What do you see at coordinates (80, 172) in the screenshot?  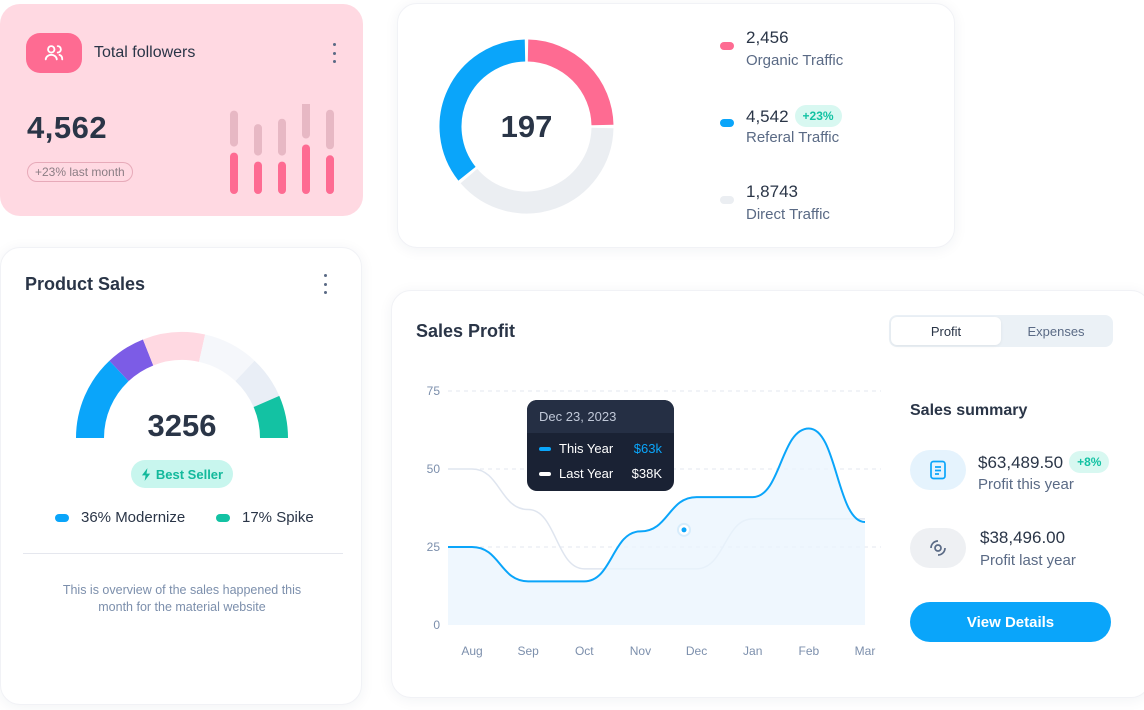 I see `followers-growth-badge: +23% last month` at bounding box center [80, 172].